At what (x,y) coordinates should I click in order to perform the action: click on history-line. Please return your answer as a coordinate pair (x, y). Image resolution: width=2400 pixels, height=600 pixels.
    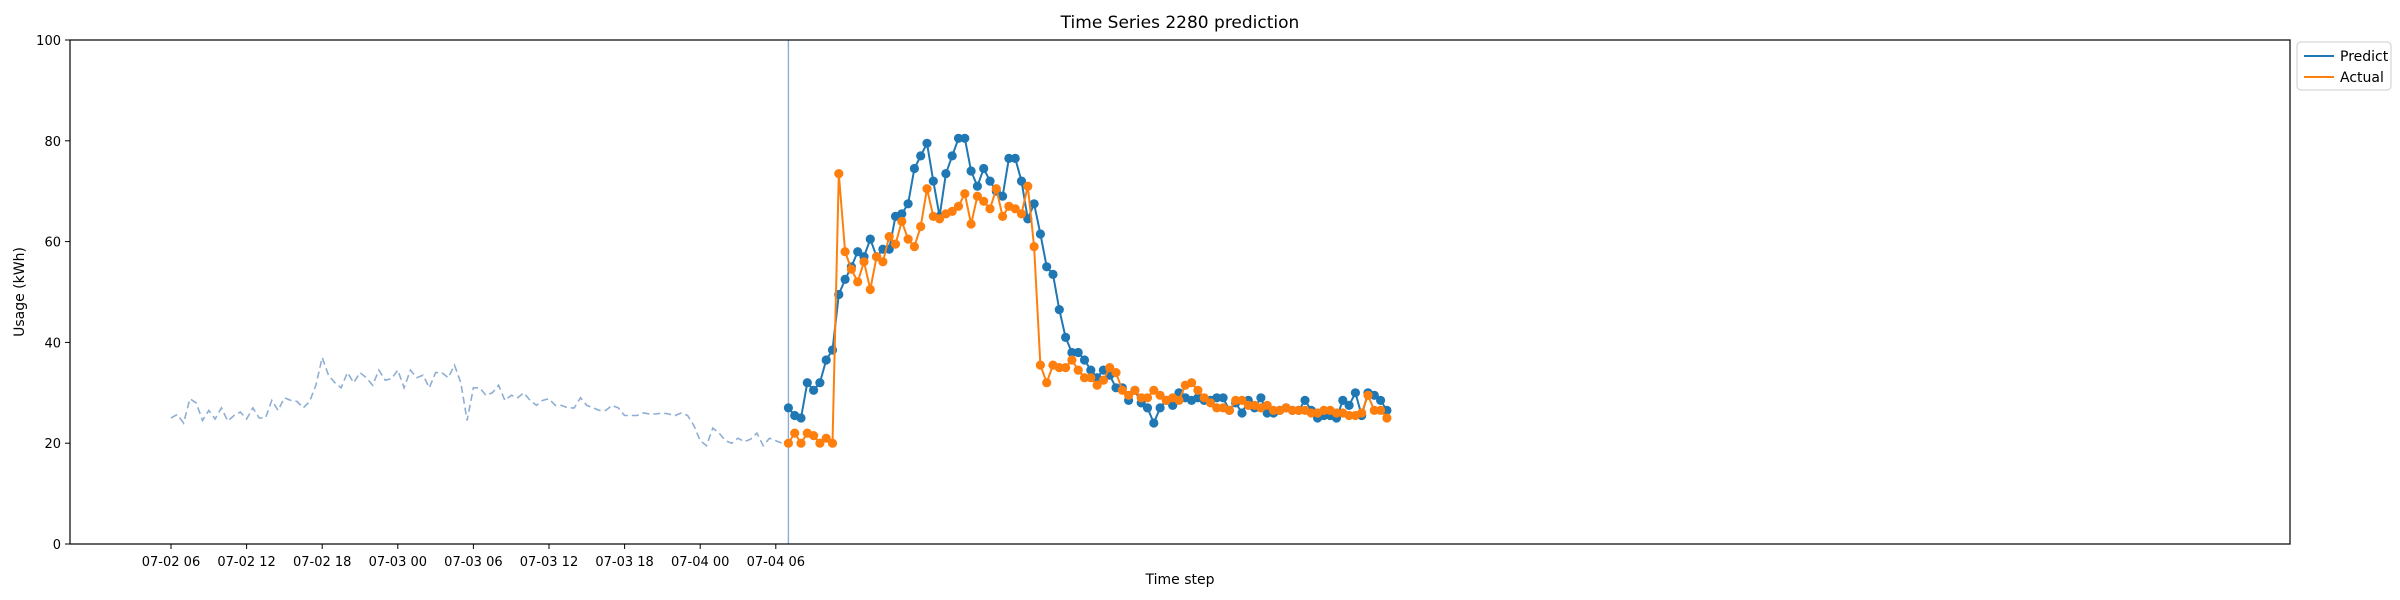
    Looking at the image, I should click on (476, 401).